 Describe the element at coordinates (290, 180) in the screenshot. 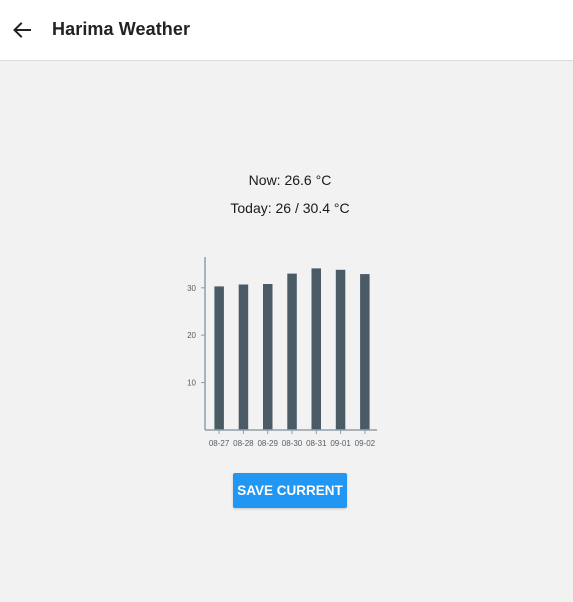

I see `current-temperature: Now: 26.6 °C` at that location.